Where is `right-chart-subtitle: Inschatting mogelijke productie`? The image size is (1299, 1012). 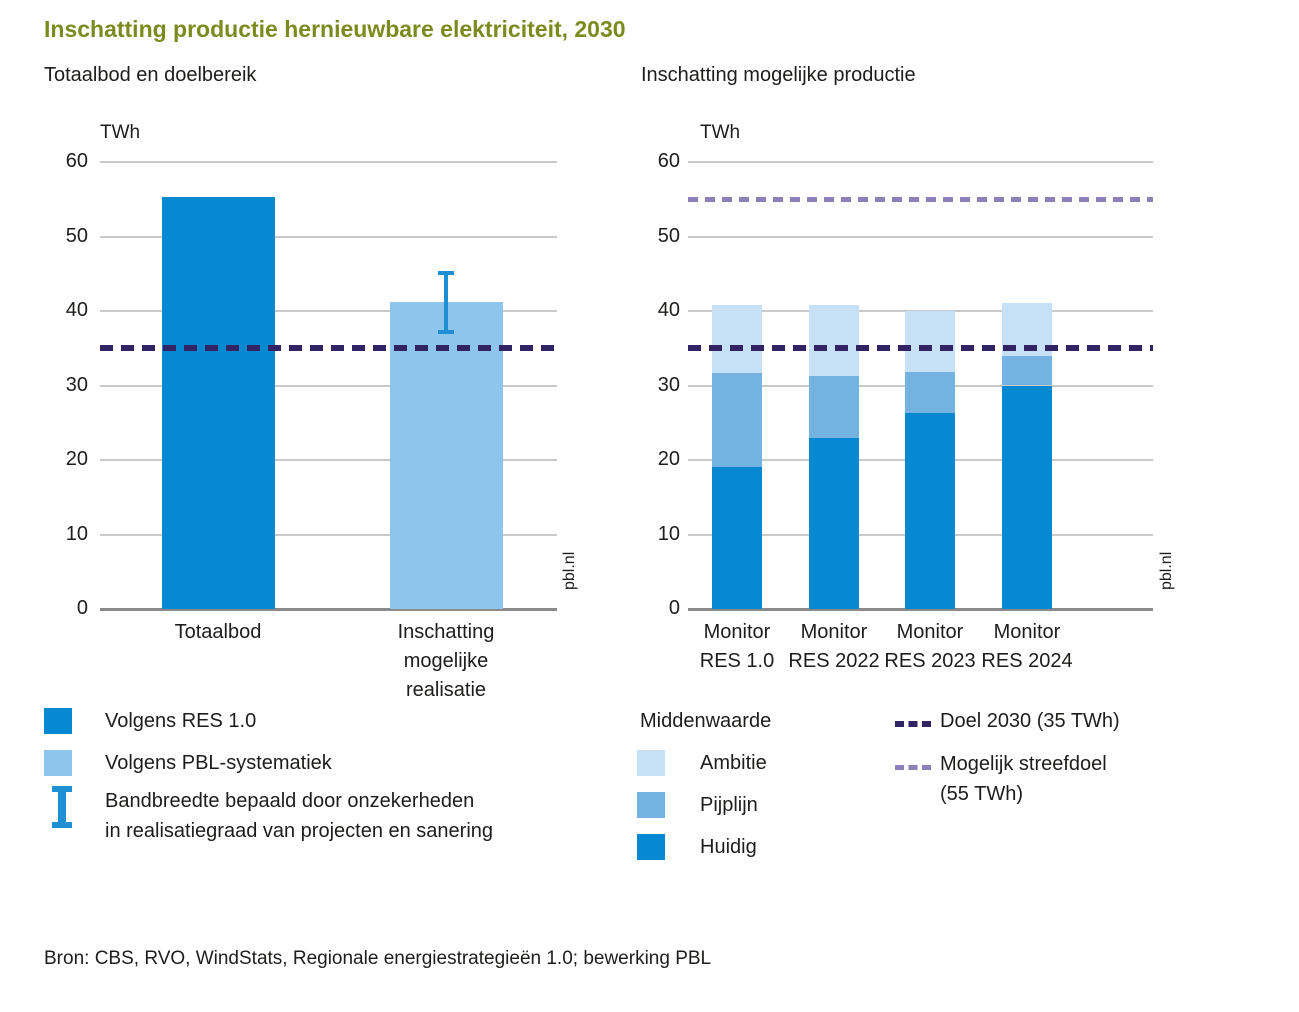
right-chart-subtitle: Inschatting mogelijke productie is located at coordinates (778, 75).